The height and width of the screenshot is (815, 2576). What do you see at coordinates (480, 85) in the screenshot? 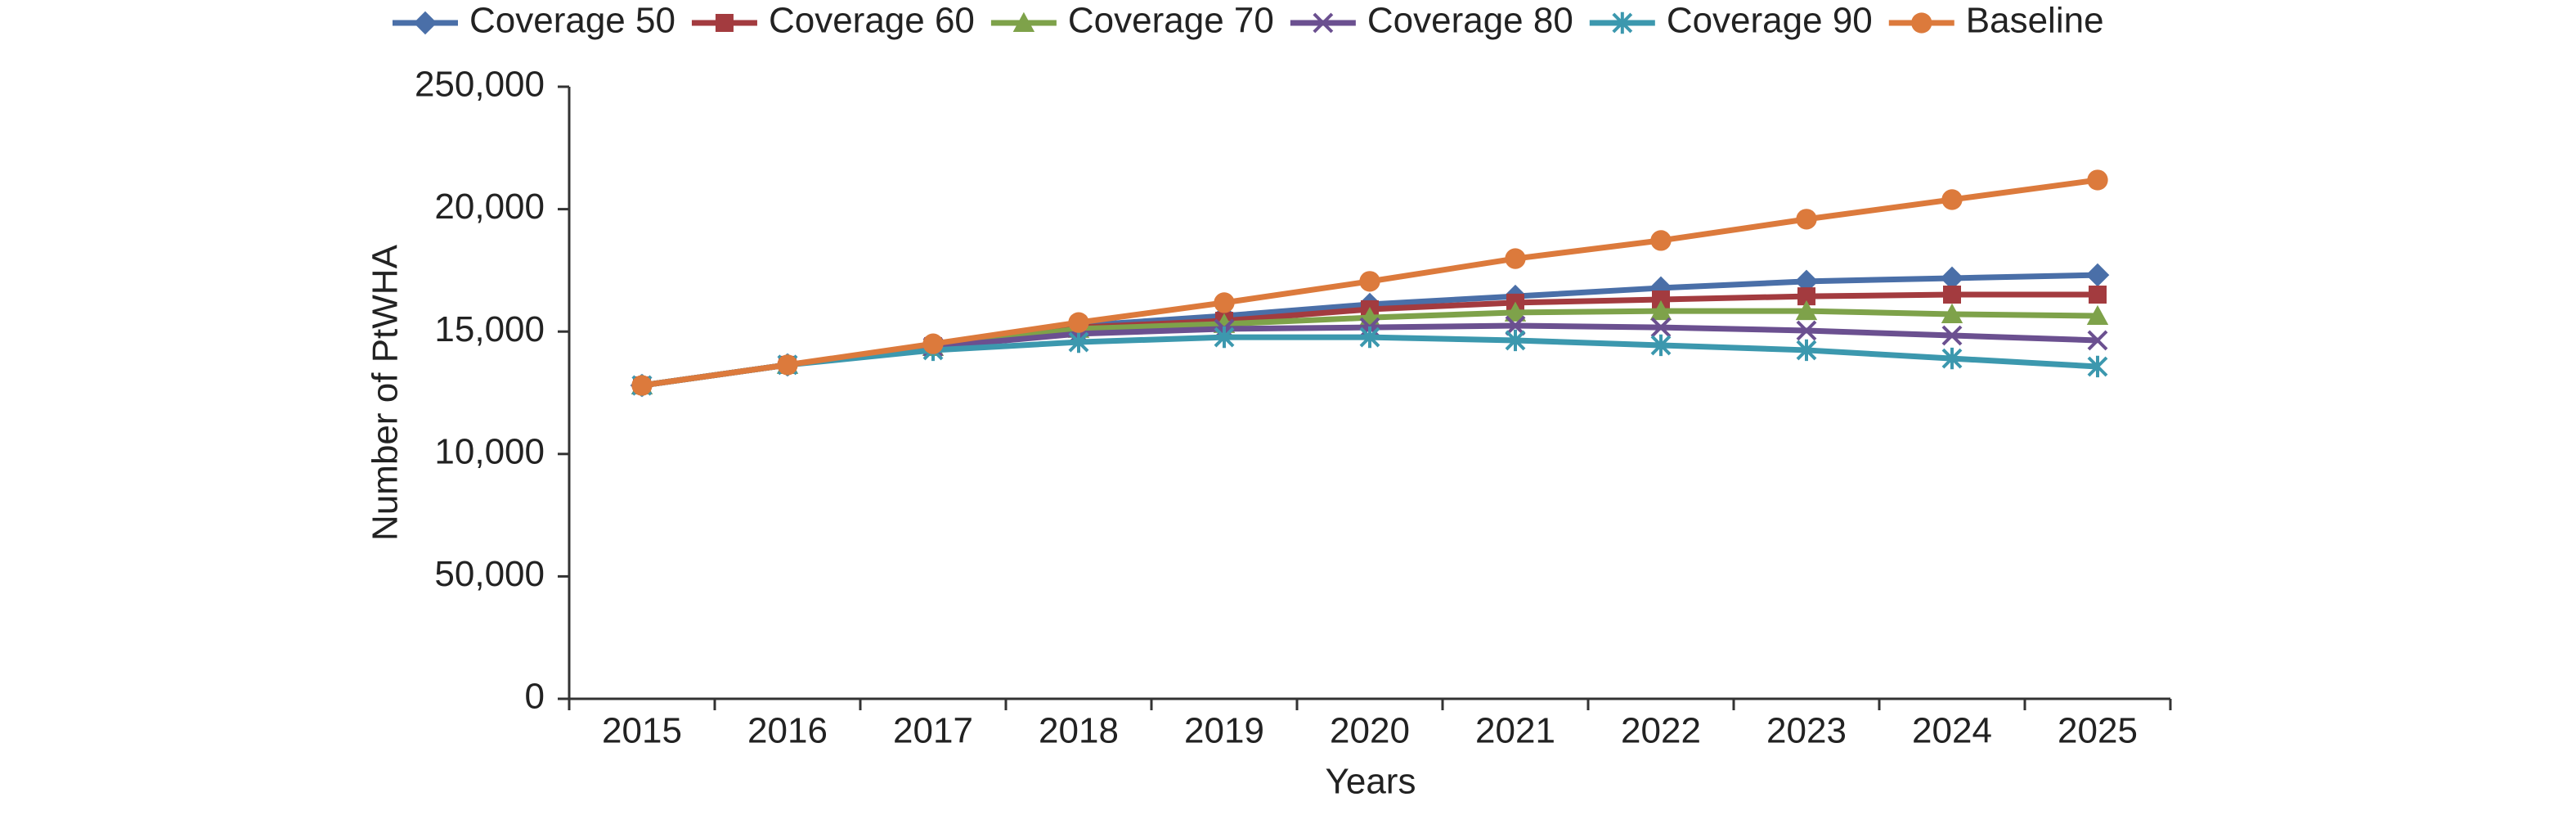
I see `y-tick-label: 250,000` at bounding box center [480, 85].